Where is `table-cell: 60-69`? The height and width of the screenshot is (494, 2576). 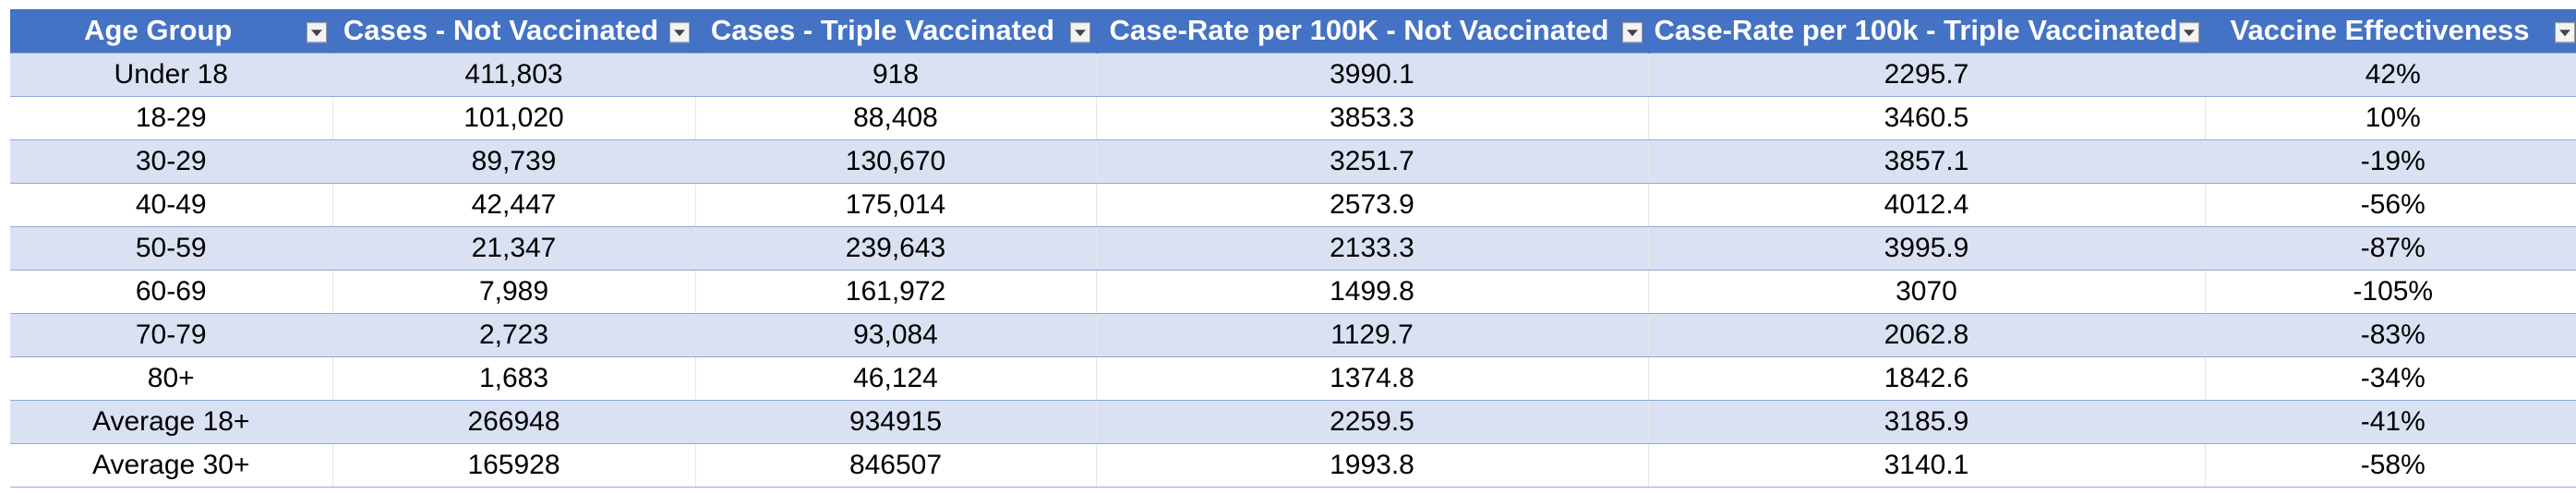 table-cell: 60-69 is located at coordinates (171, 291).